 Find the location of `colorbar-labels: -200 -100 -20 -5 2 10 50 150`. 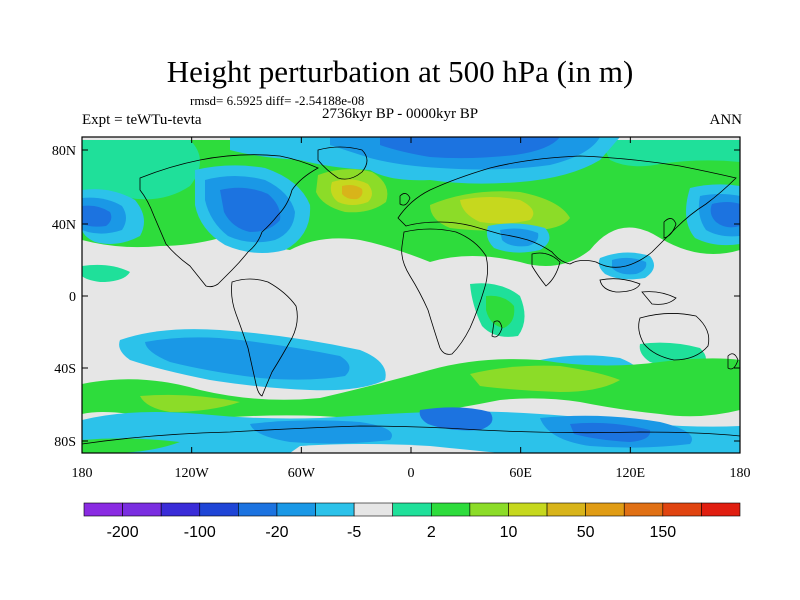

colorbar-labels: -200 -100 -20 -5 2 10 50 150 is located at coordinates (392, 532).